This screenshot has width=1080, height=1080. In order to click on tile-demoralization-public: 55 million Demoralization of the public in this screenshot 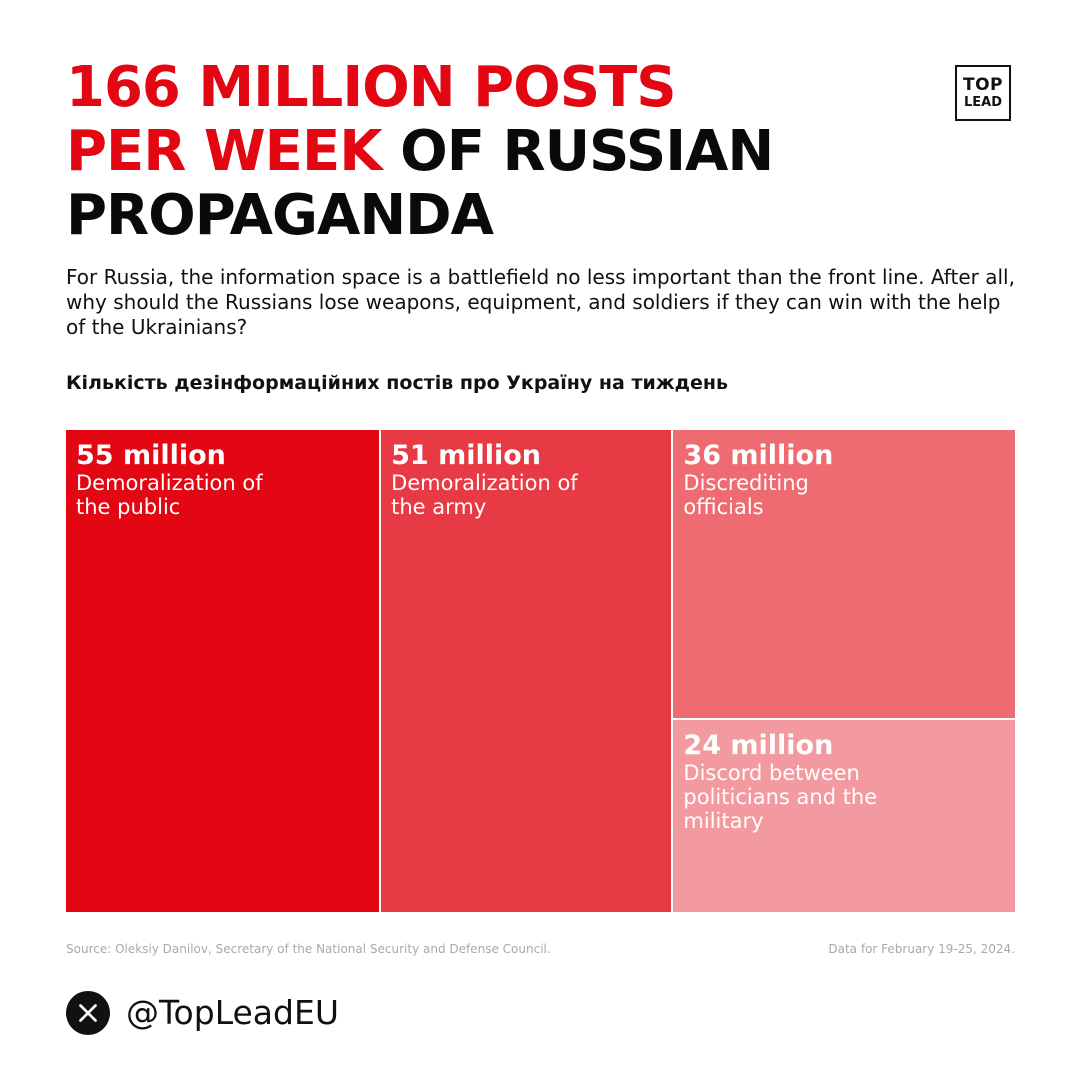, I will do `click(223, 671)`.